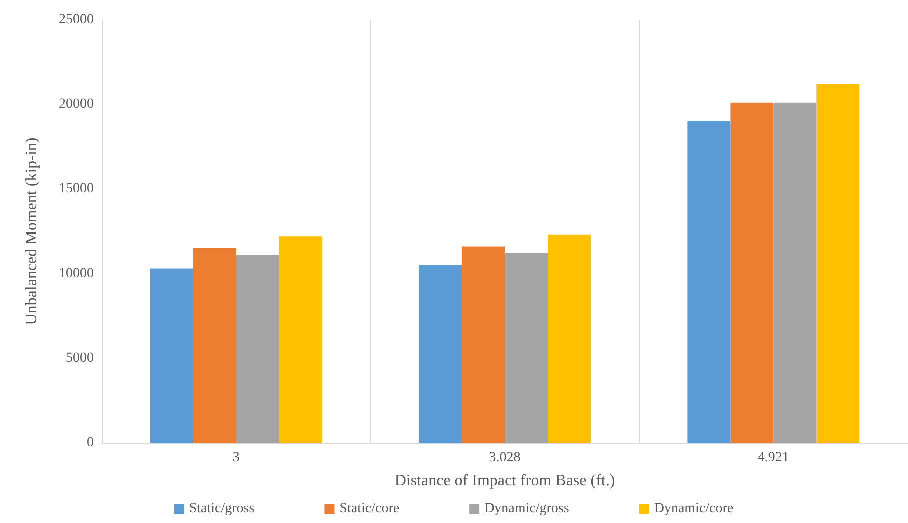 Image resolution: width=908 pixels, height=523 pixels. What do you see at coordinates (76, 20) in the screenshot?
I see `y-tick-label: 25000` at bounding box center [76, 20].